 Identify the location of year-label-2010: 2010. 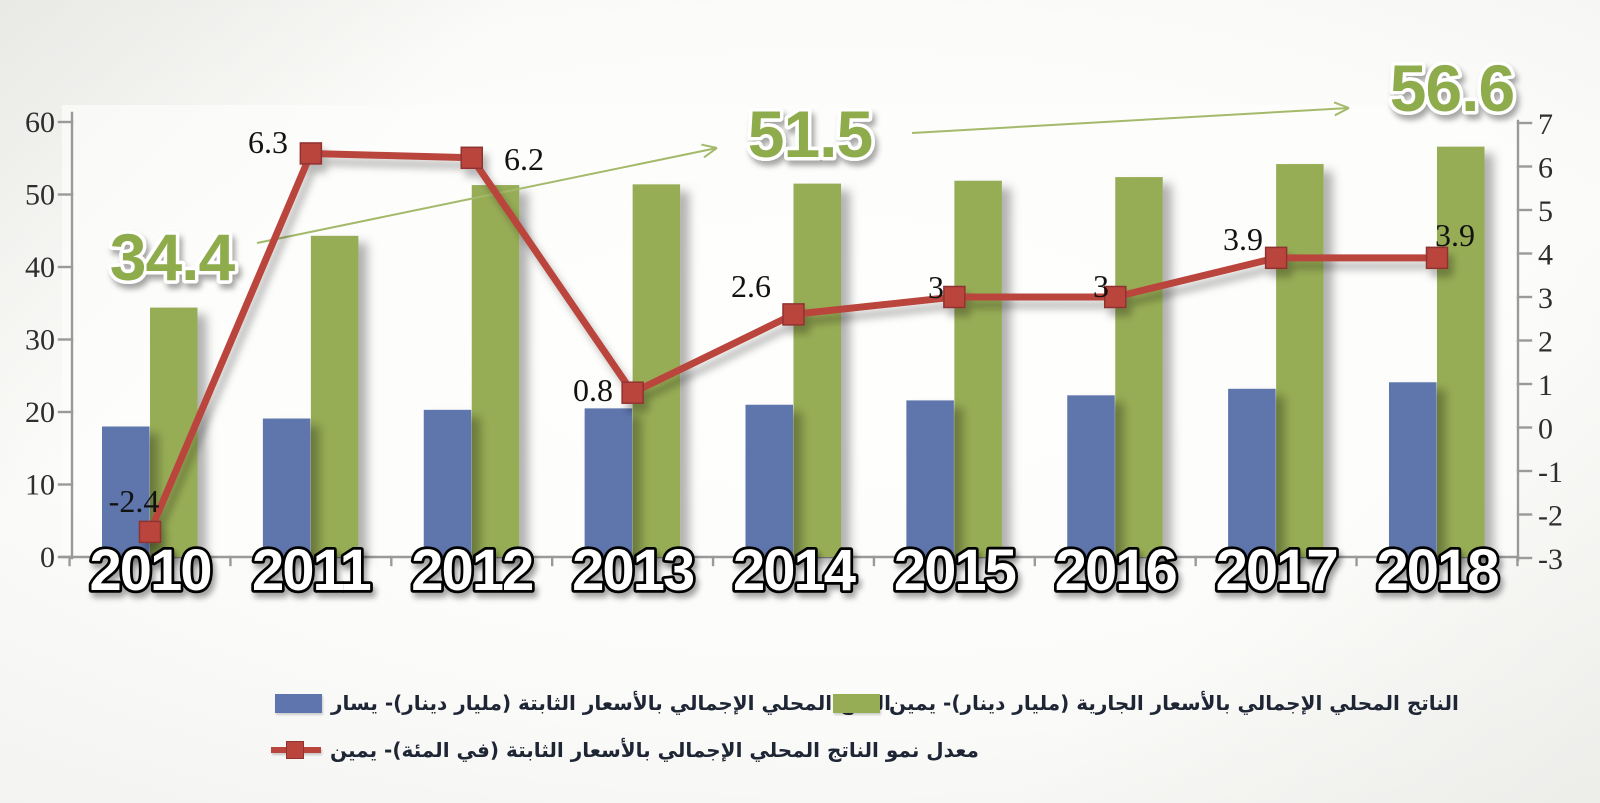
(149, 570).